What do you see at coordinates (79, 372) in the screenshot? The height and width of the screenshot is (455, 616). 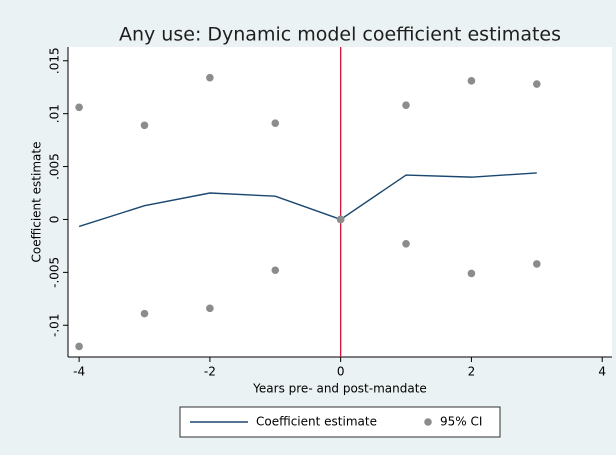 I see `x-tick-label: -4` at bounding box center [79, 372].